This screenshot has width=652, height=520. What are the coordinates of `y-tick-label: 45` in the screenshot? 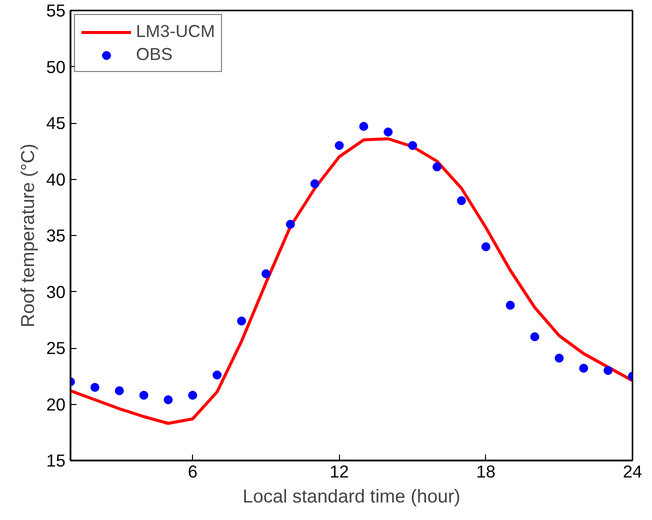 It's located at (56, 123).